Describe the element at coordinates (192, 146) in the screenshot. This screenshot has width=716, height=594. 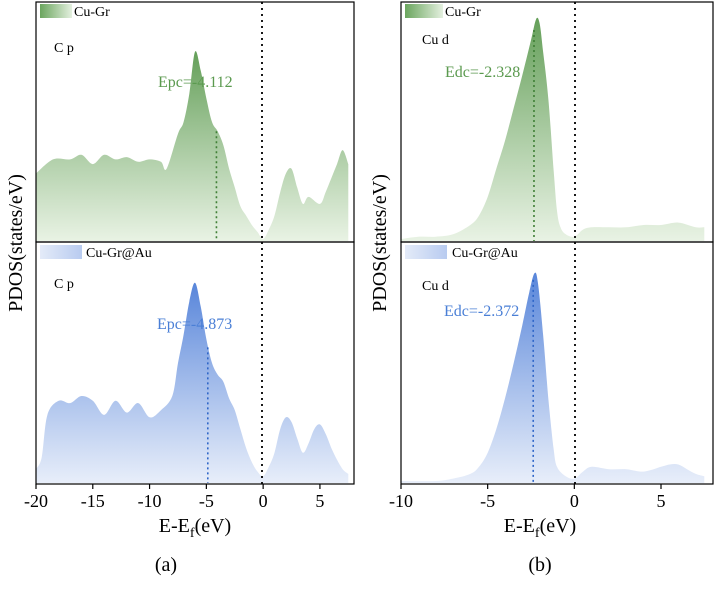
I see `panel-a-top-area` at that location.